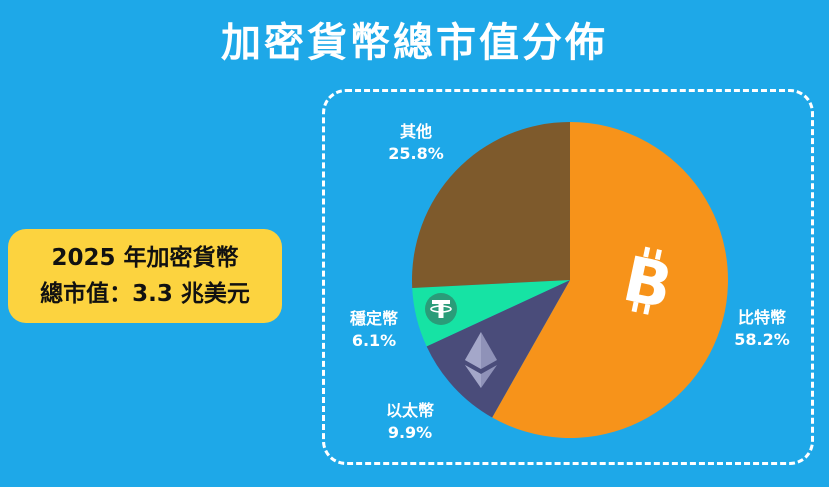 The width and height of the screenshot is (829, 487). What do you see at coordinates (498, 349) in the screenshot?
I see `pie-slice-ethereum` at bounding box center [498, 349].